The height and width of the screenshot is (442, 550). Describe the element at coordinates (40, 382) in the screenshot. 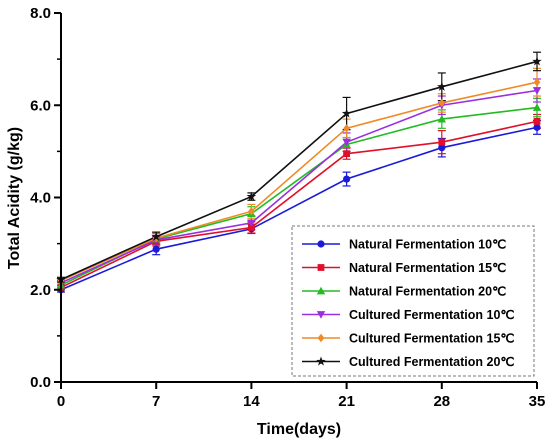

I see `y-tick-label: 0.0` at that location.